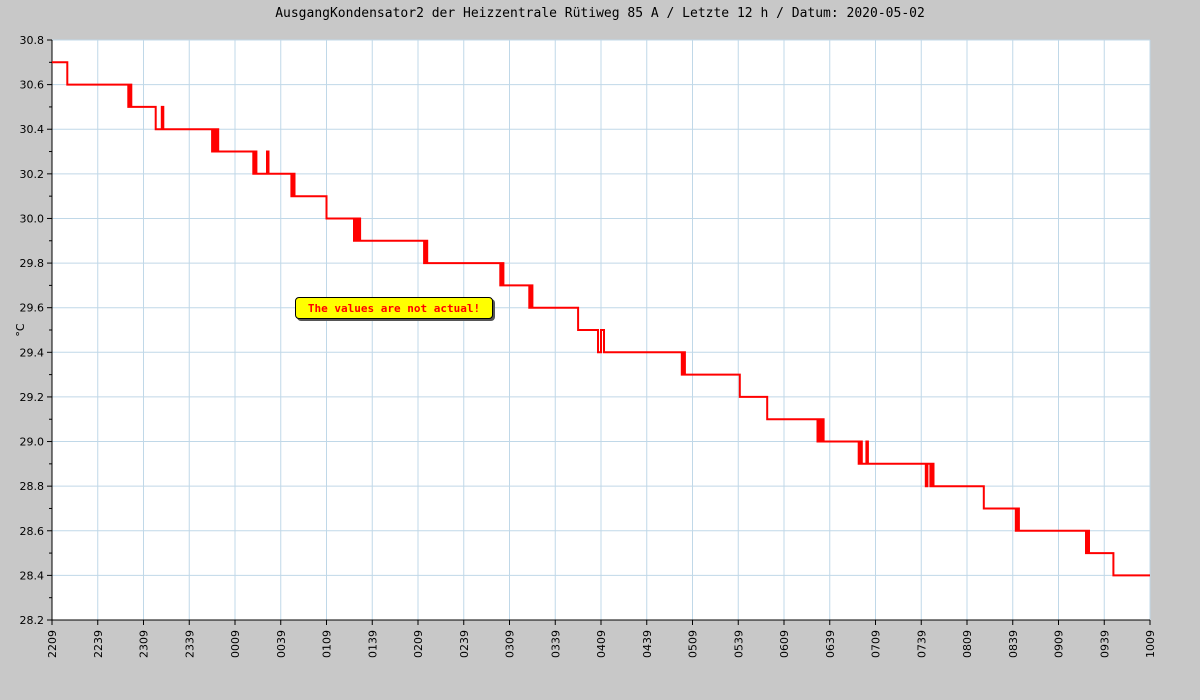 The image size is (1200, 700). Describe the element at coordinates (784, 644) in the screenshot. I see `x-tick-label: 0609` at that location.